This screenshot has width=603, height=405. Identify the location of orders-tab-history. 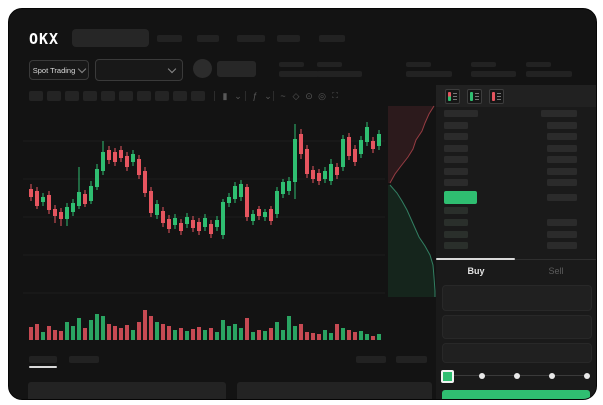
(84, 359).